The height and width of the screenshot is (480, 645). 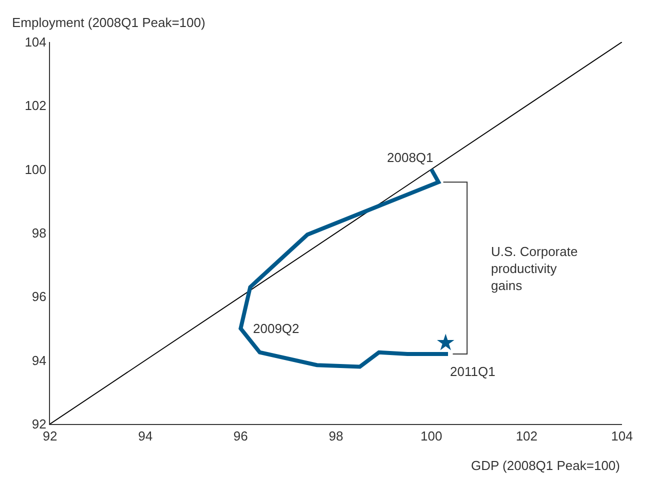 What do you see at coordinates (545, 465) in the screenshot?
I see `x-axis-title: GDP (2008Q1 Peak=100)` at bounding box center [545, 465].